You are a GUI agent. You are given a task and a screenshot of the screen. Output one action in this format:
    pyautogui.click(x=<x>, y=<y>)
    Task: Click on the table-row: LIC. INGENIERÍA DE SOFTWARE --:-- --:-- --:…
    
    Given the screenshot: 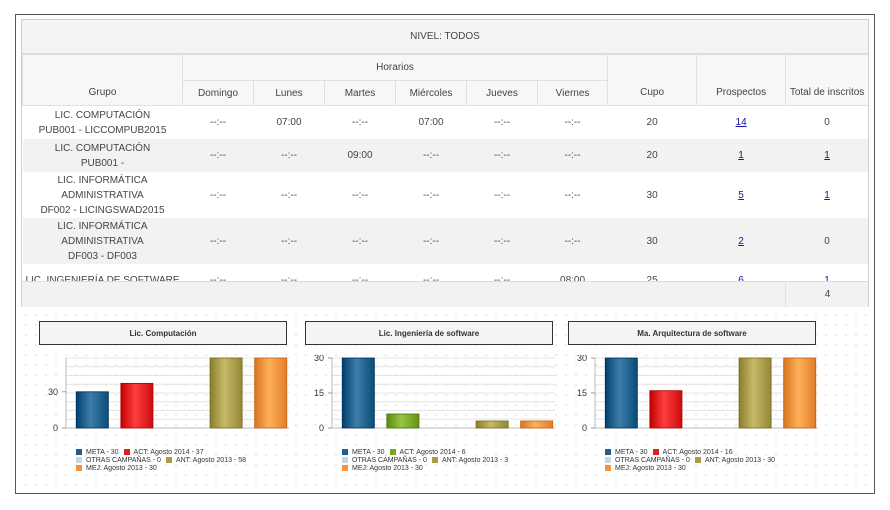 What is the action you would take?
    pyautogui.click(x=445, y=272)
    